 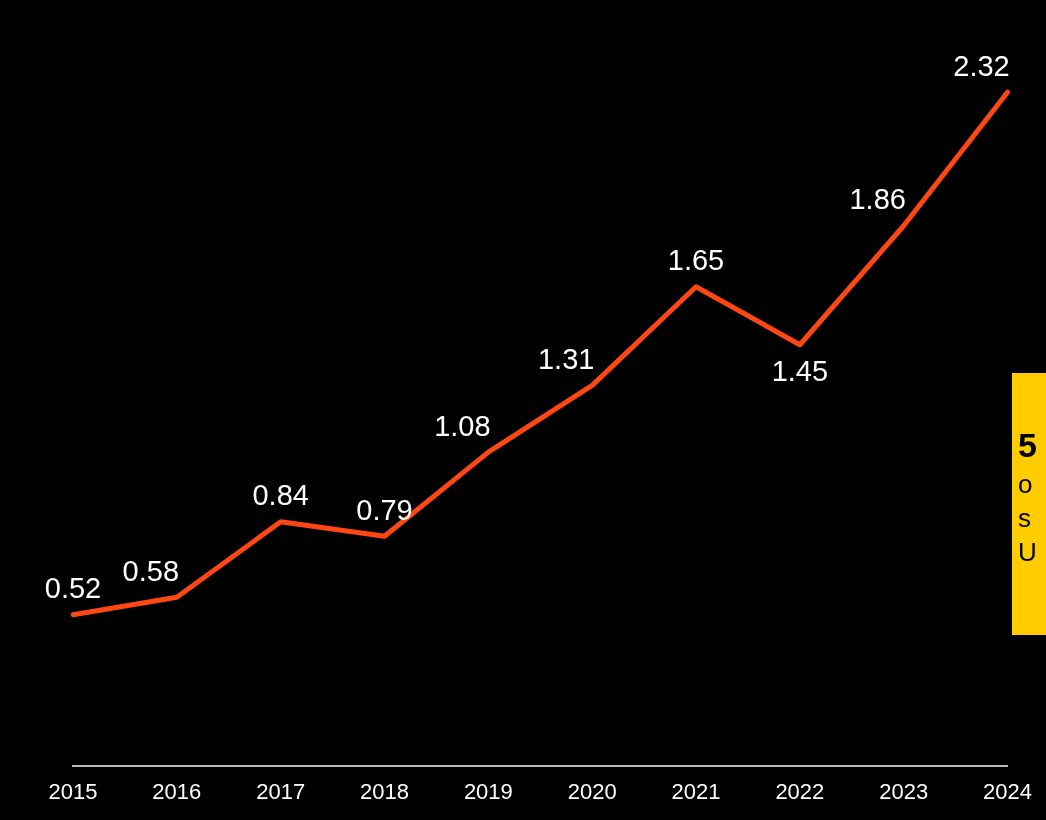 I want to click on x-tick-label: 2015, so click(x=73, y=791).